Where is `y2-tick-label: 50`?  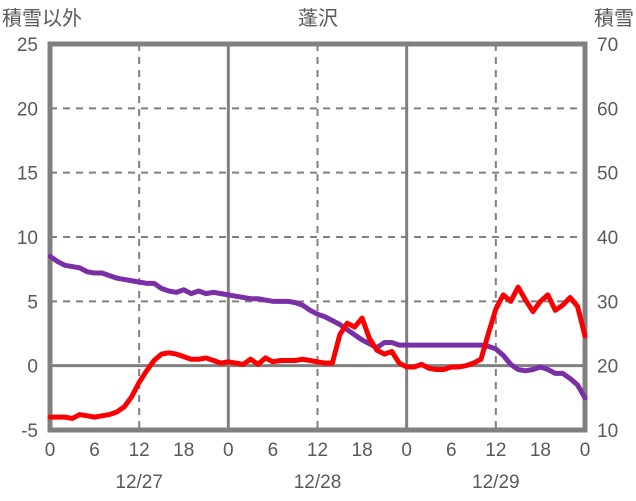 y2-tick-label: 50 is located at coordinates (607, 174).